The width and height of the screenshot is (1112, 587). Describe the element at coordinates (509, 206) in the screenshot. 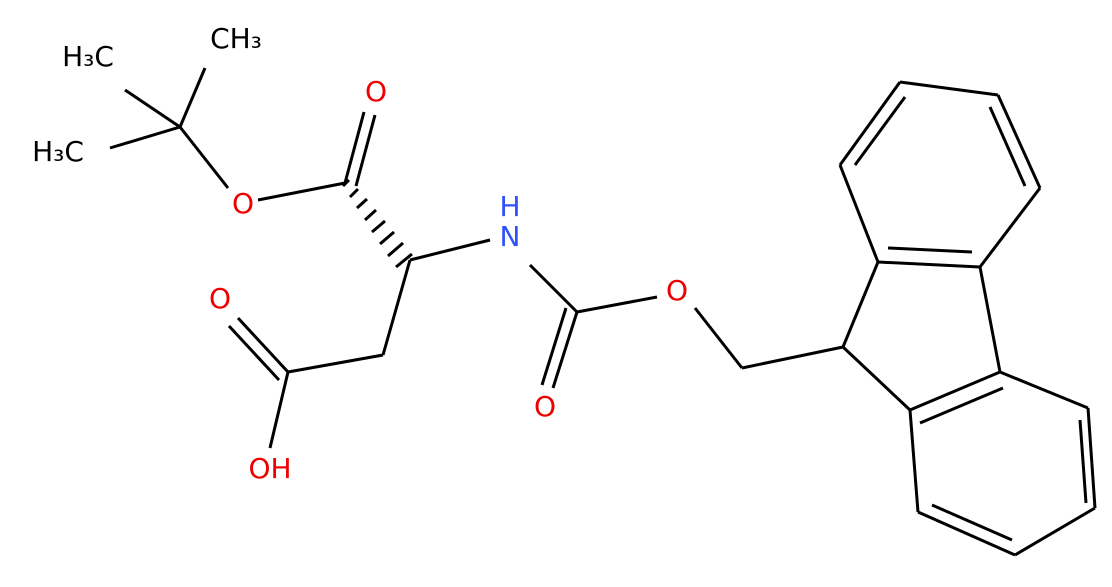

I see `atom-label: H` at that location.